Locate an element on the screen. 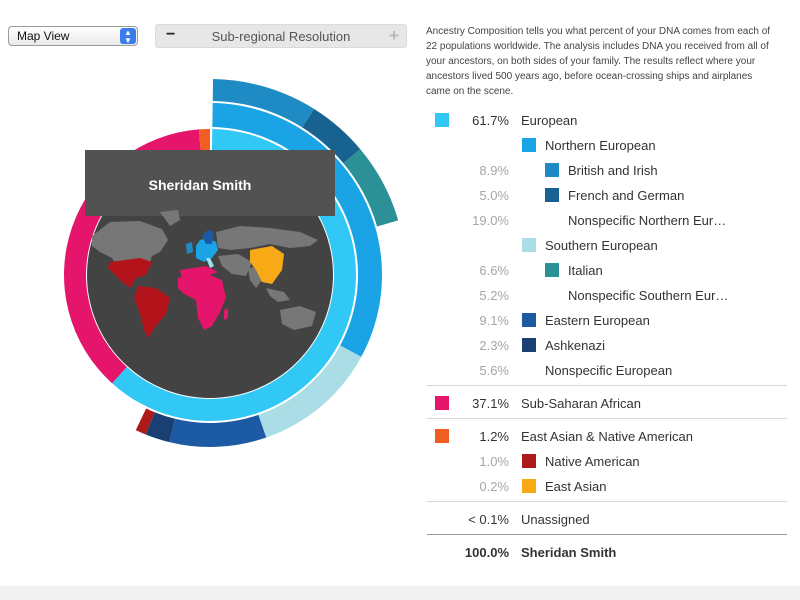 The width and height of the screenshot is (800, 600). center-name-label: Sheridan Smith is located at coordinates (200, 185).